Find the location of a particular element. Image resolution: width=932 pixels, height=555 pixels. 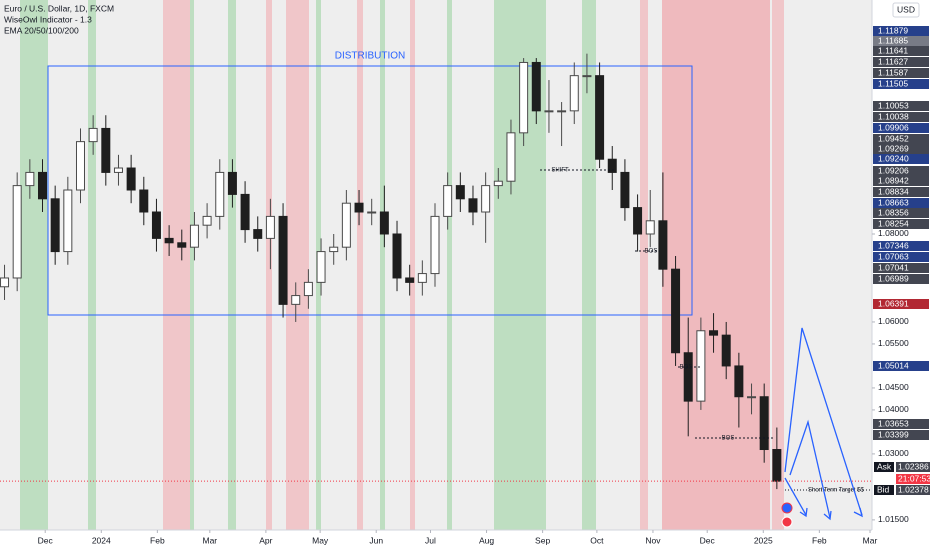

countdown-box is located at coordinates (913, 479).